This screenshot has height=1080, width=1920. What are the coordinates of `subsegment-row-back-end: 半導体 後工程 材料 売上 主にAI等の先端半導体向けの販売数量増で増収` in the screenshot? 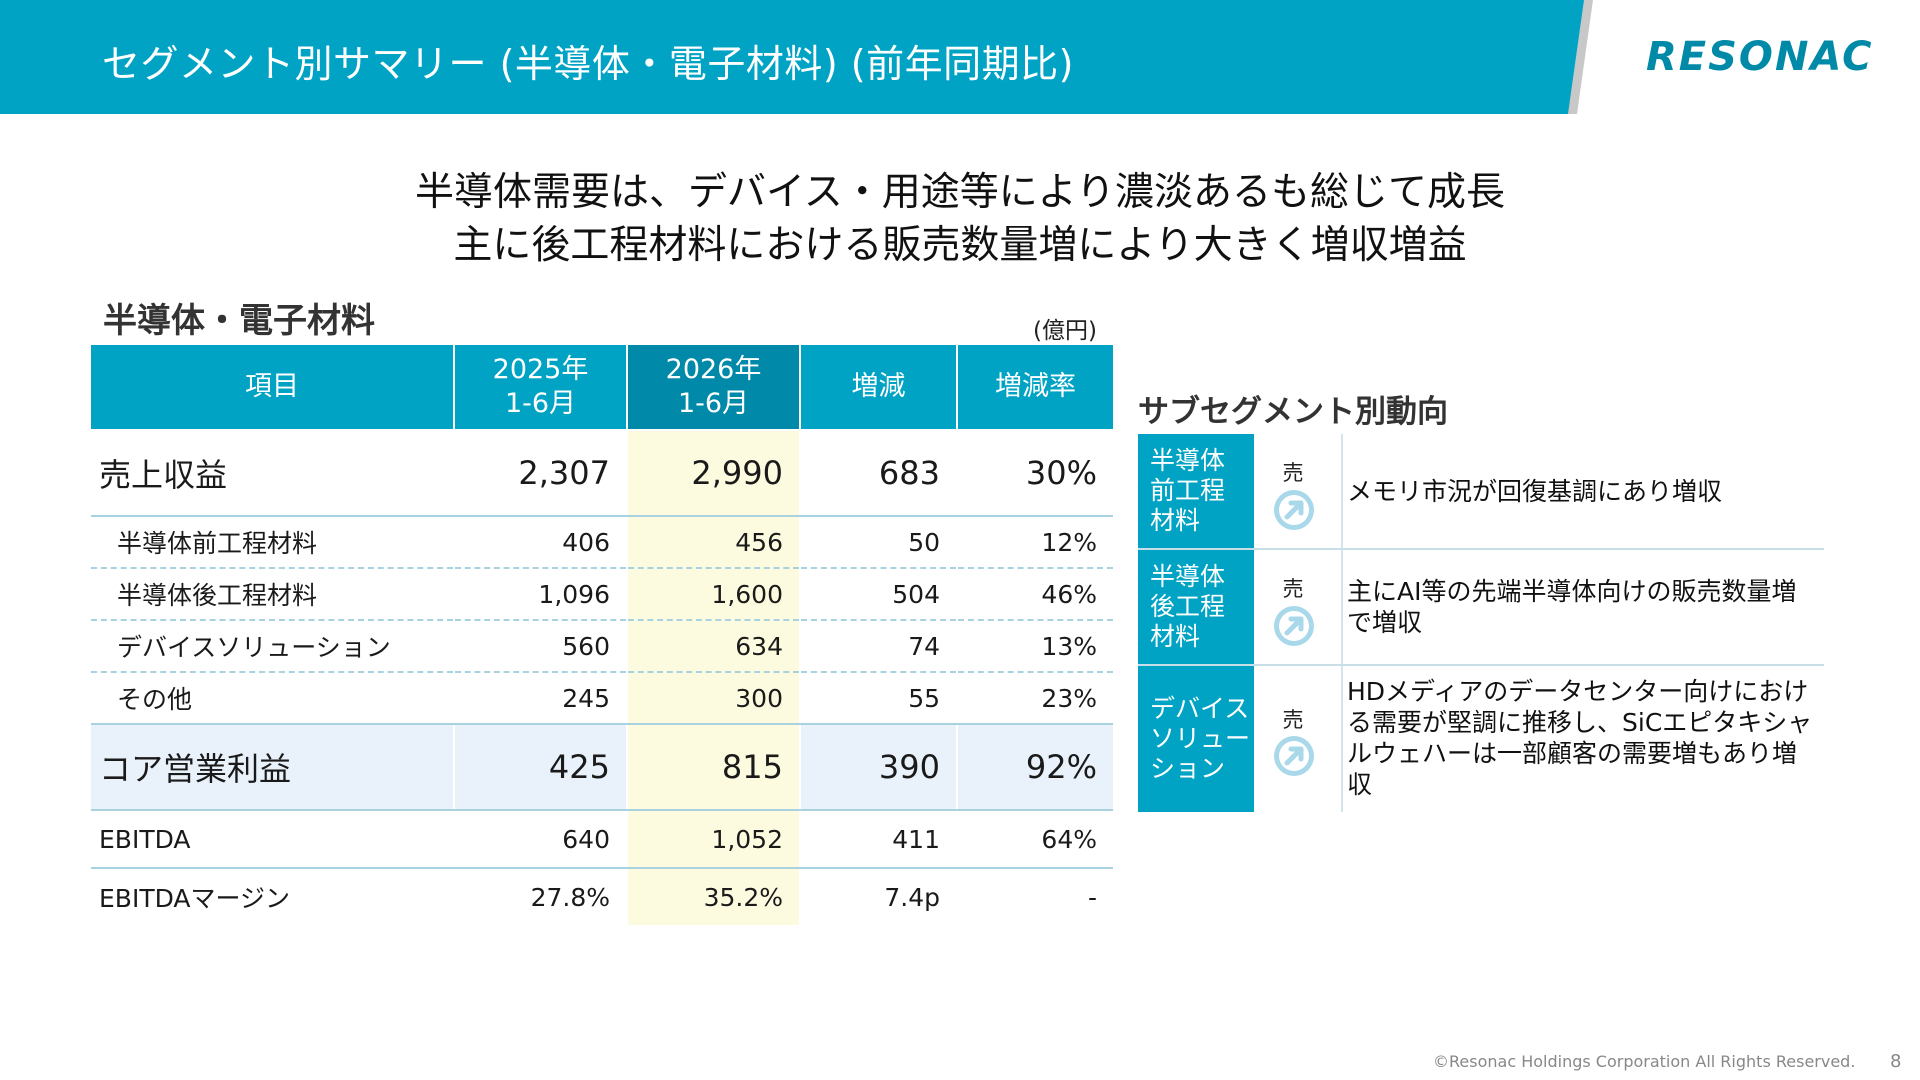 It's located at (1481, 608).